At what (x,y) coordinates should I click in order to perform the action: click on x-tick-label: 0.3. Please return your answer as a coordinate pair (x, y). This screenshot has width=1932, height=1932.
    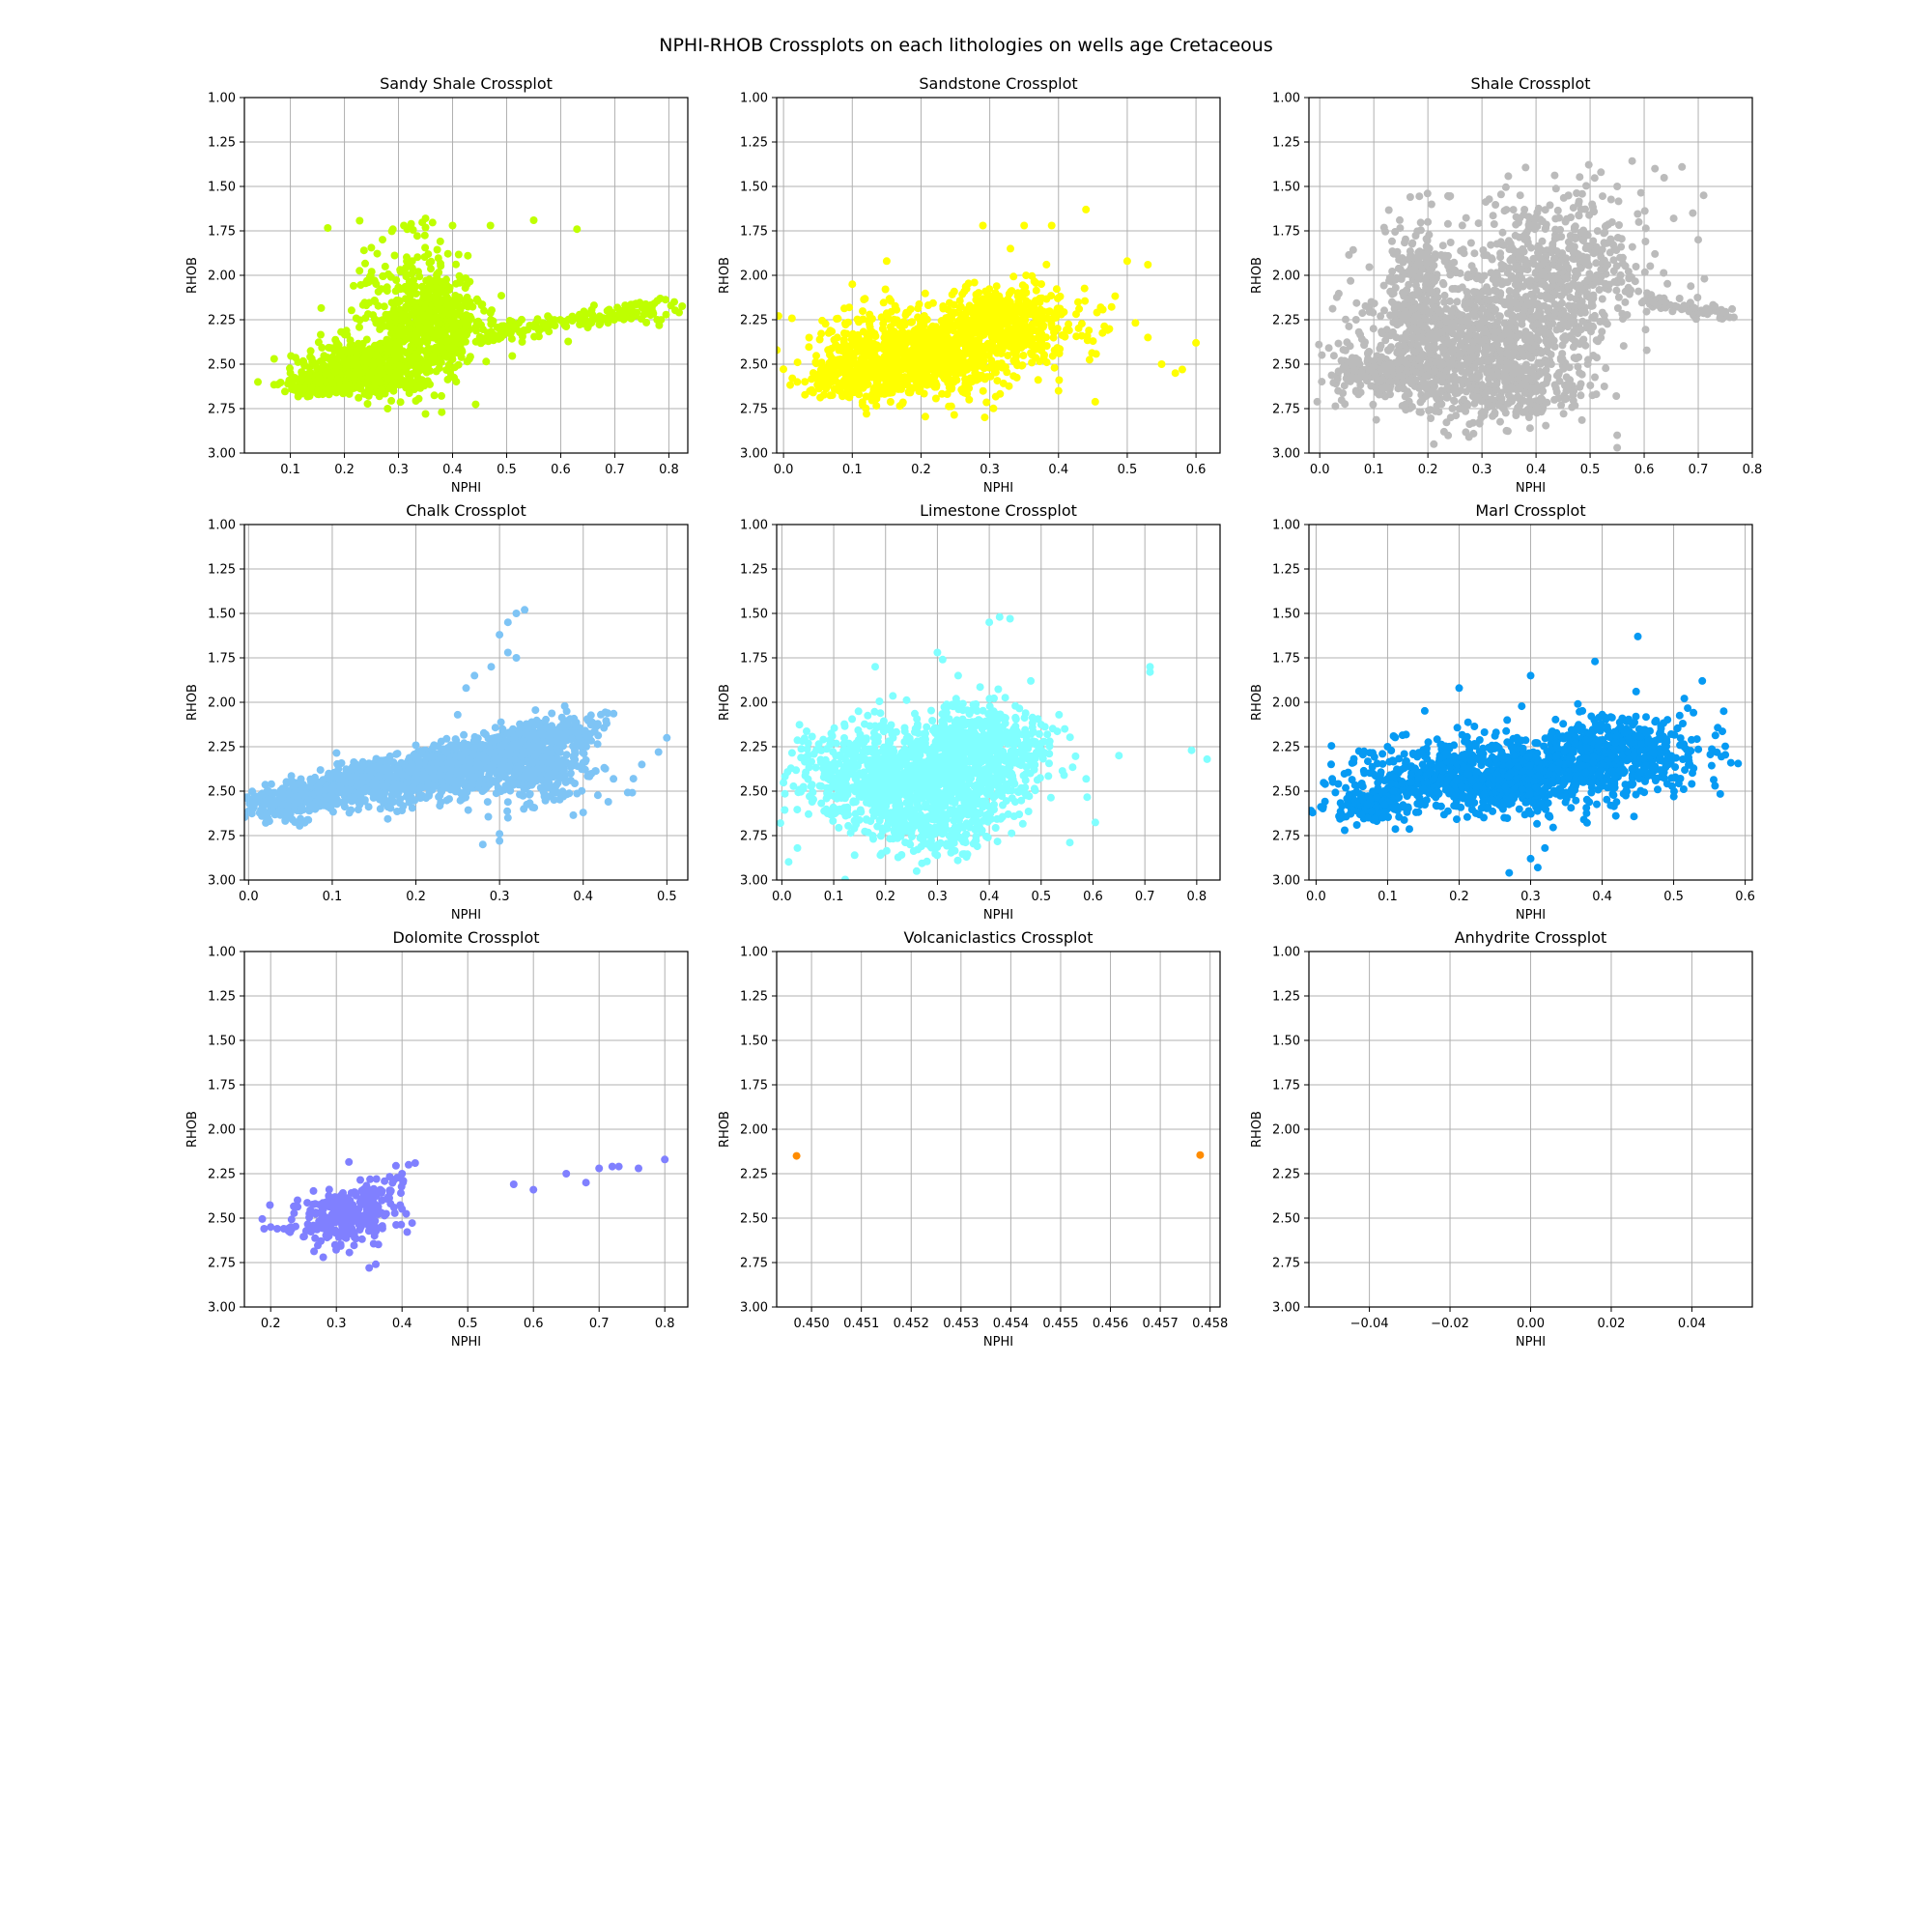
    Looking at the image, I should click on (990, 470).